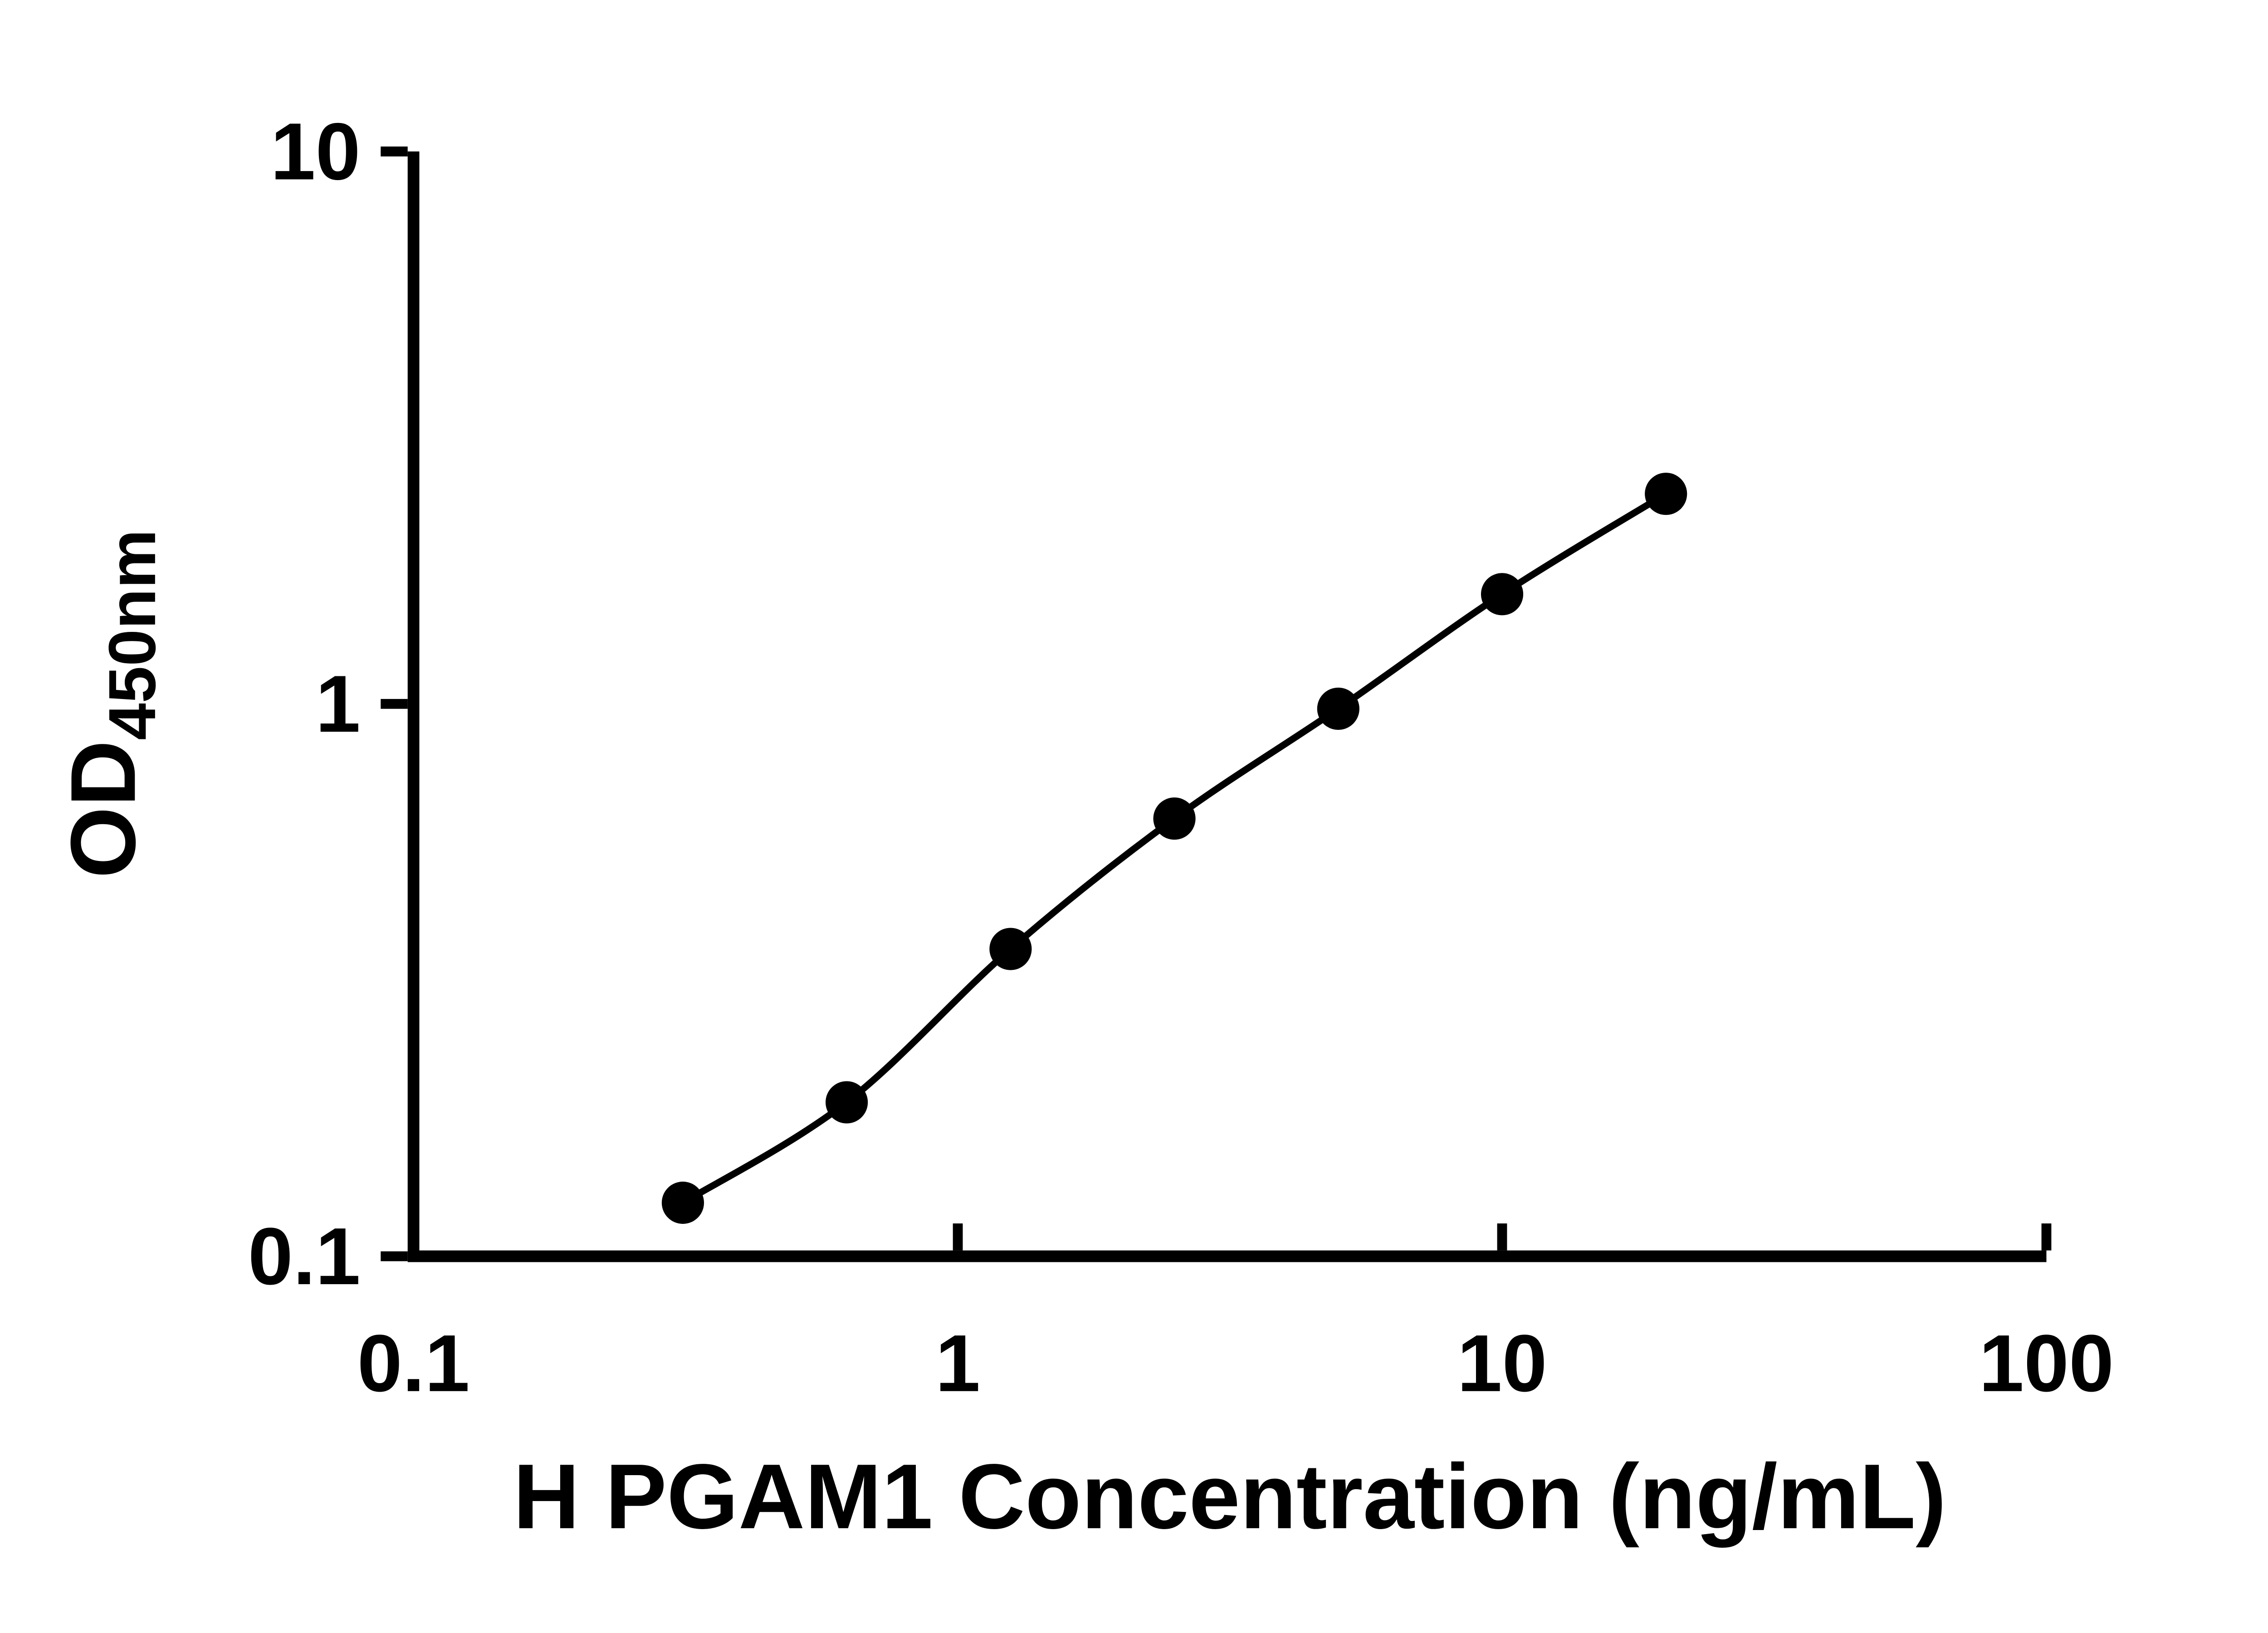  What do you see at coordinates (414, 1363) in the screenshot?
I see `x-tick-label: 0.1` at bounding box center [414, 1363].